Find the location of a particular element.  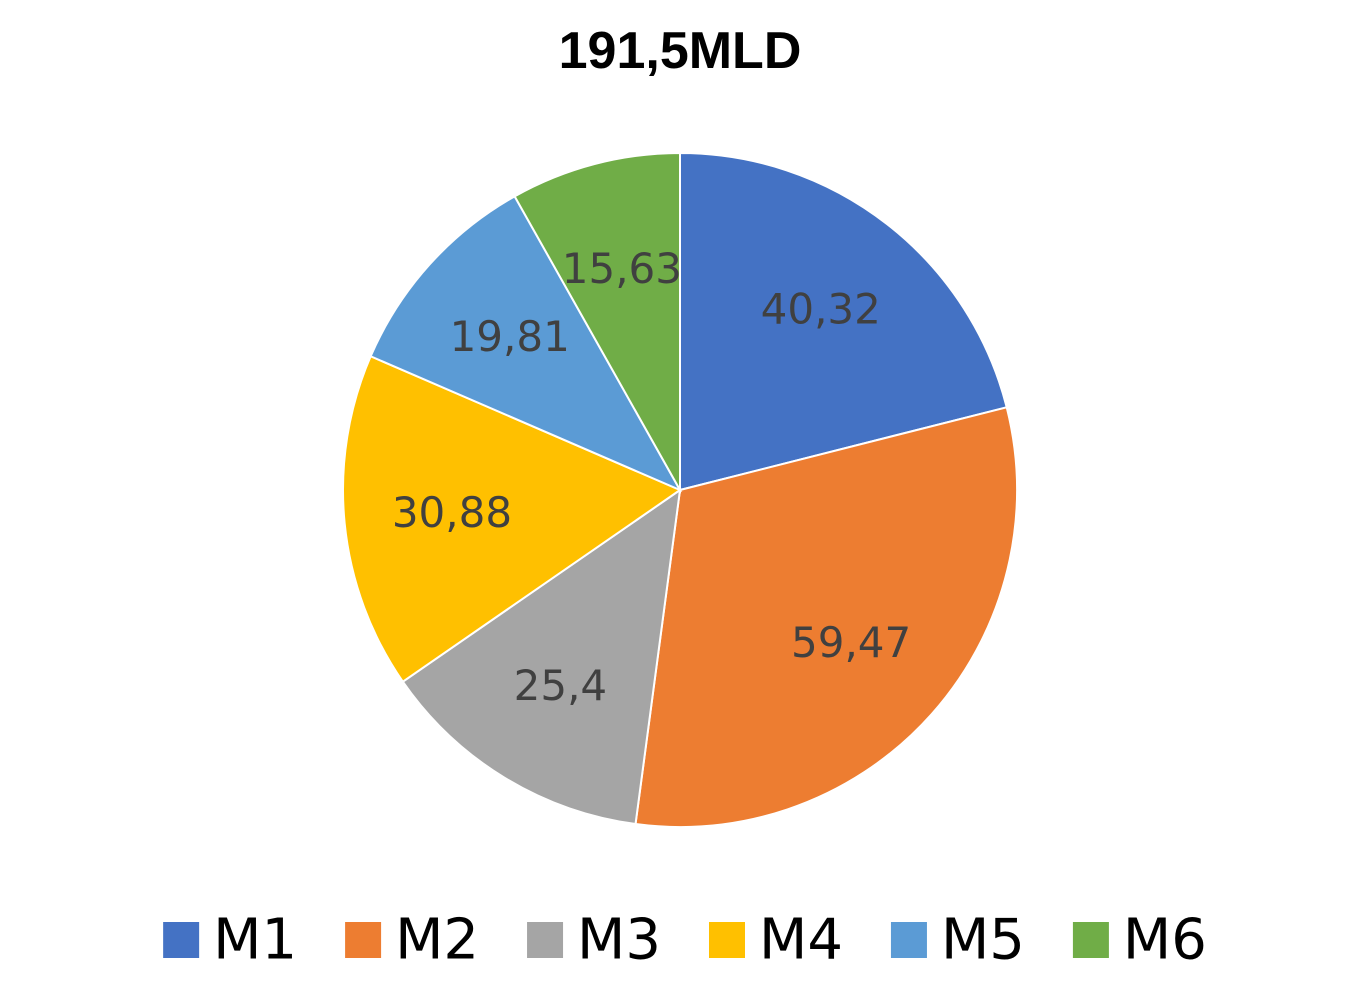

pie-slice-m4 is located at coordinates (512, 519).